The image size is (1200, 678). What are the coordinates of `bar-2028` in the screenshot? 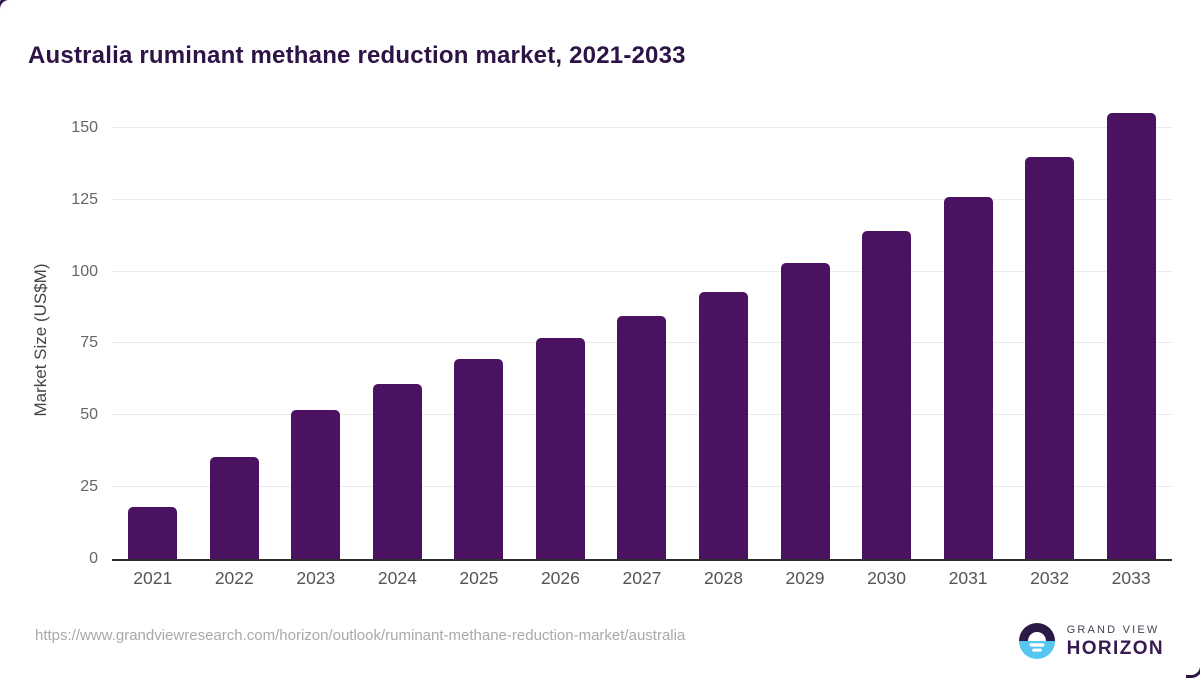 It's located at (723, 425).